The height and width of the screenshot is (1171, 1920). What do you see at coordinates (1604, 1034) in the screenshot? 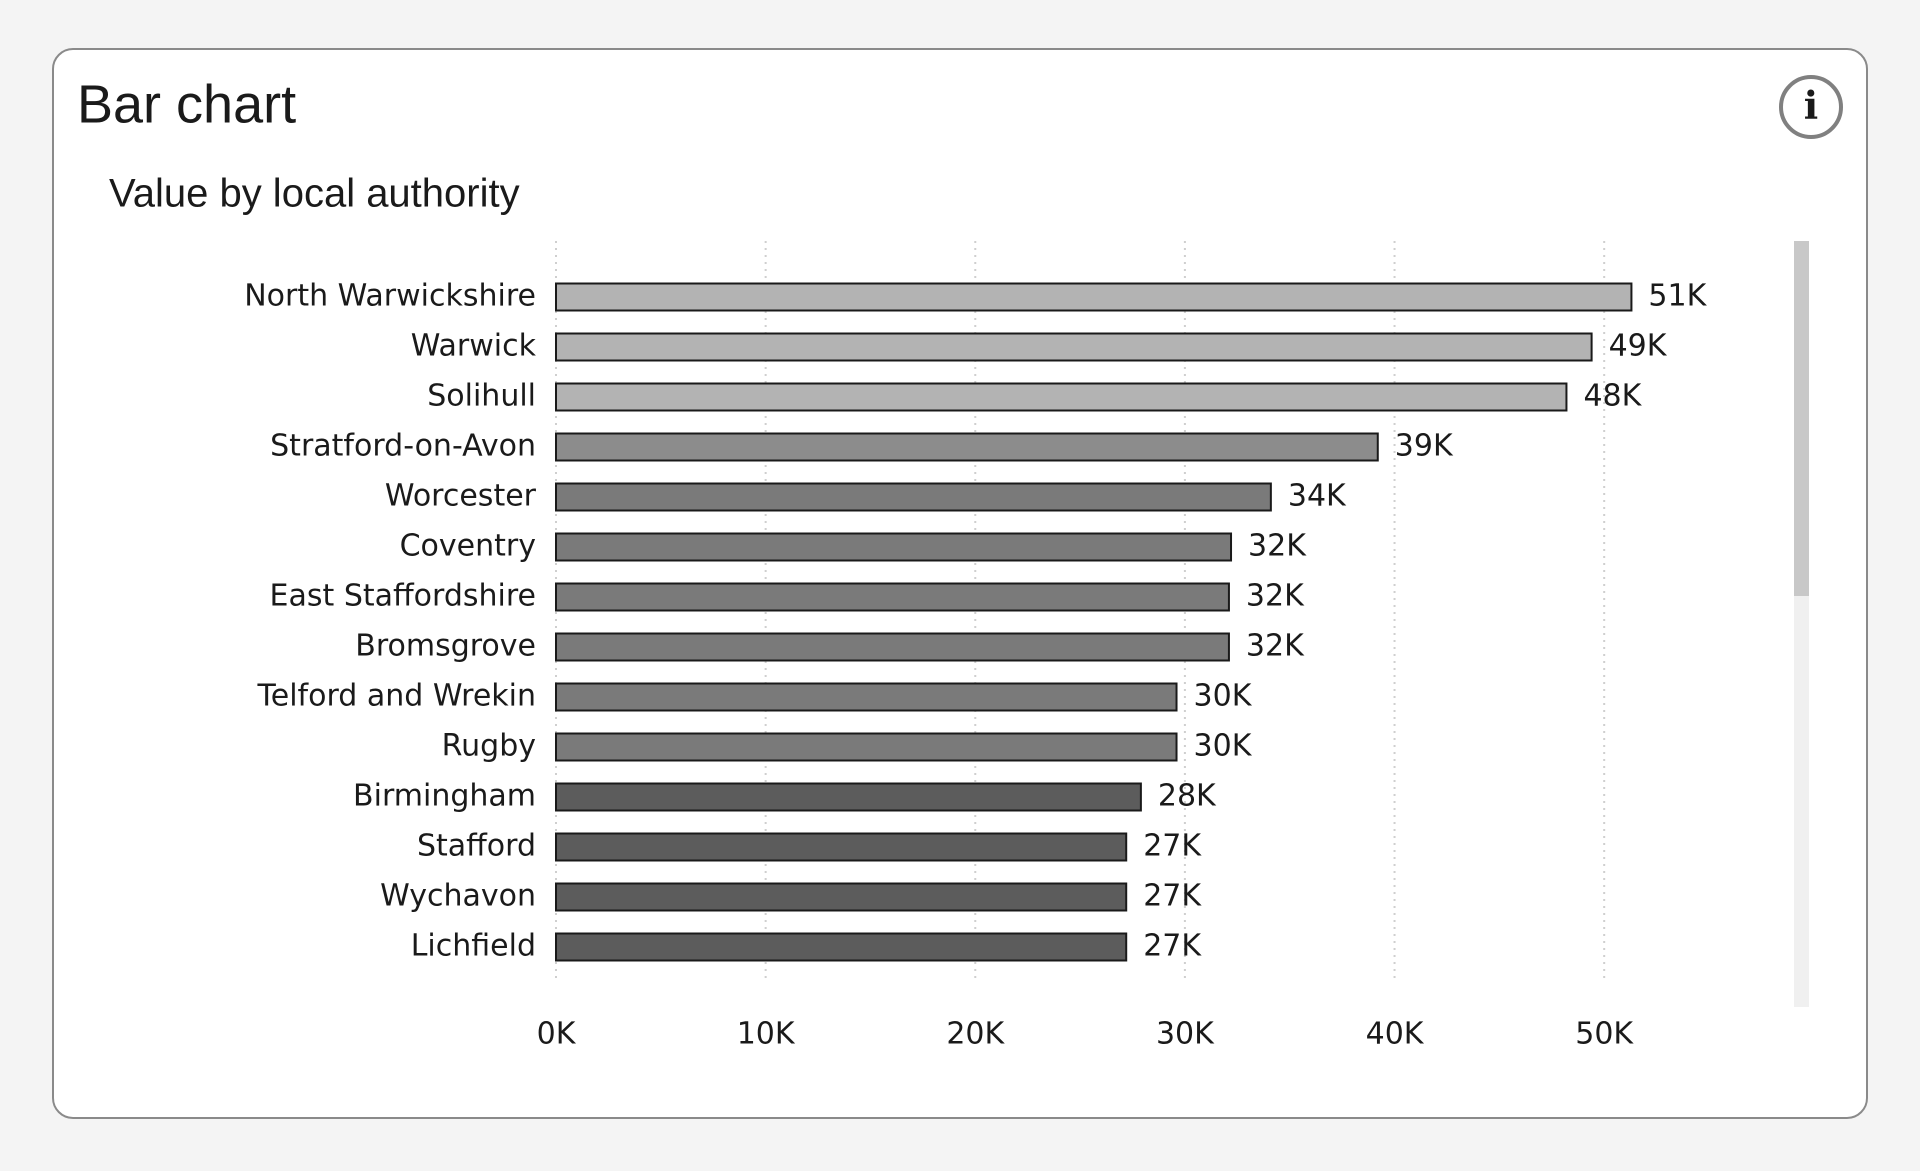
I see `x-tick-label: 50K` at bounding box center [1604, 1034].